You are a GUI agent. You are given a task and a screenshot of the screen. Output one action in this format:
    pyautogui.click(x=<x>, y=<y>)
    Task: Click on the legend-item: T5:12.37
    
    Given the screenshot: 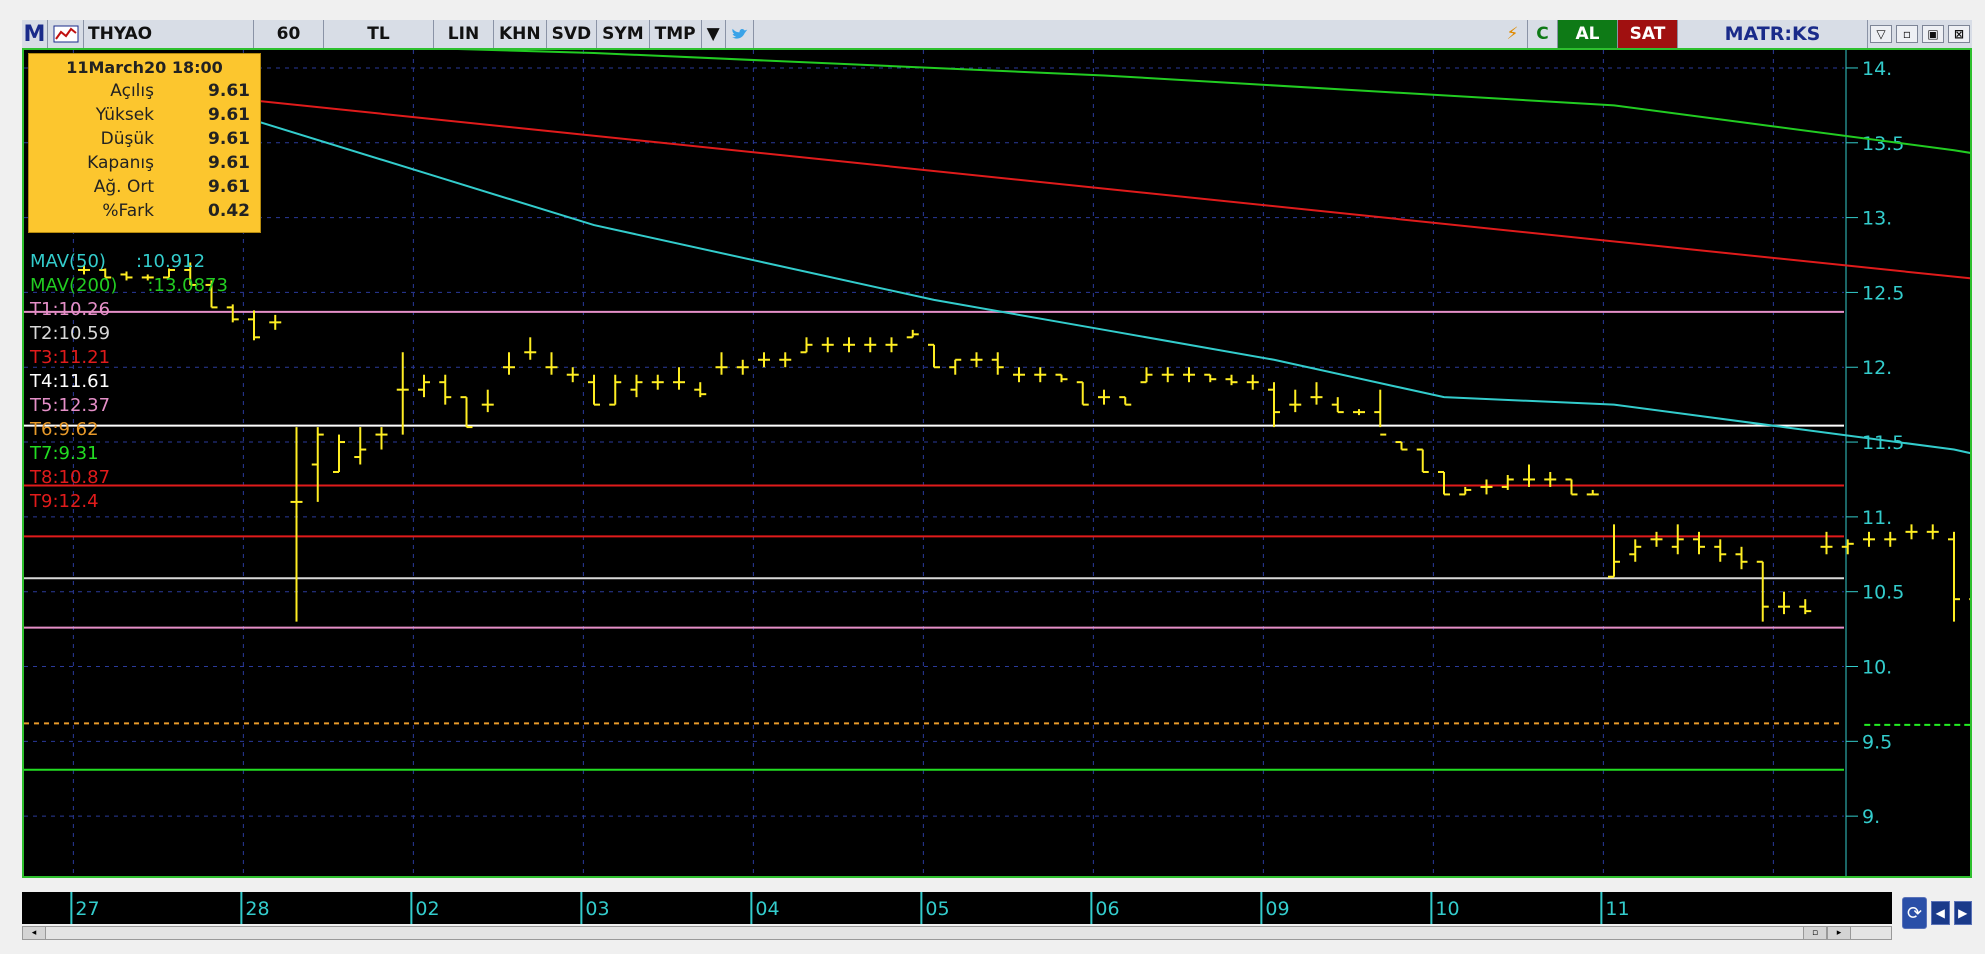 What is the action you would take?
    pyautogui.click(x=129, y=406)
    